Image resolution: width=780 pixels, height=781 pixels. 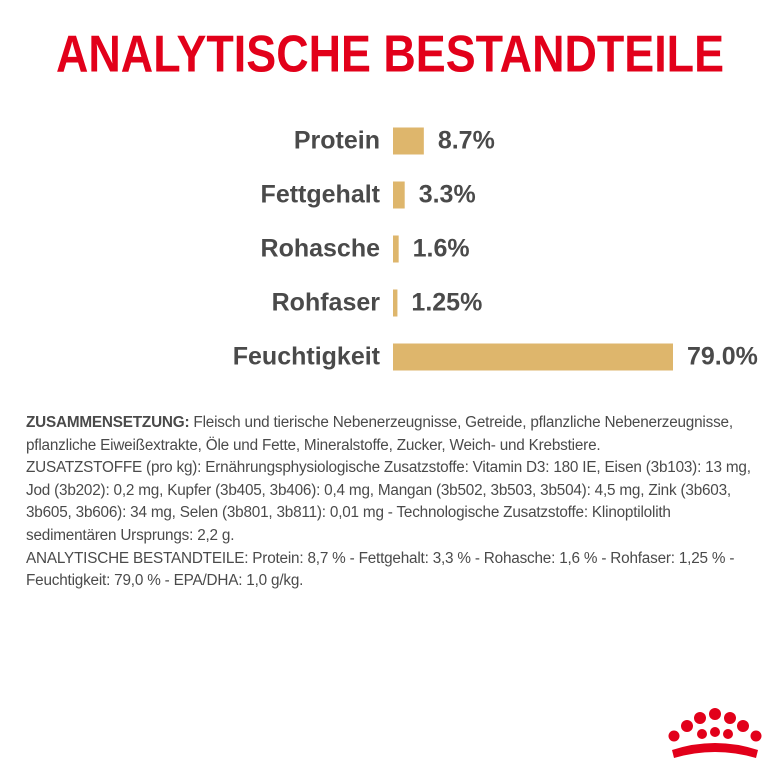 What do you see at coordinates (447, 195) in the screenshot?
I see `value-label: 3.3%` at bounding box center [447, 195].